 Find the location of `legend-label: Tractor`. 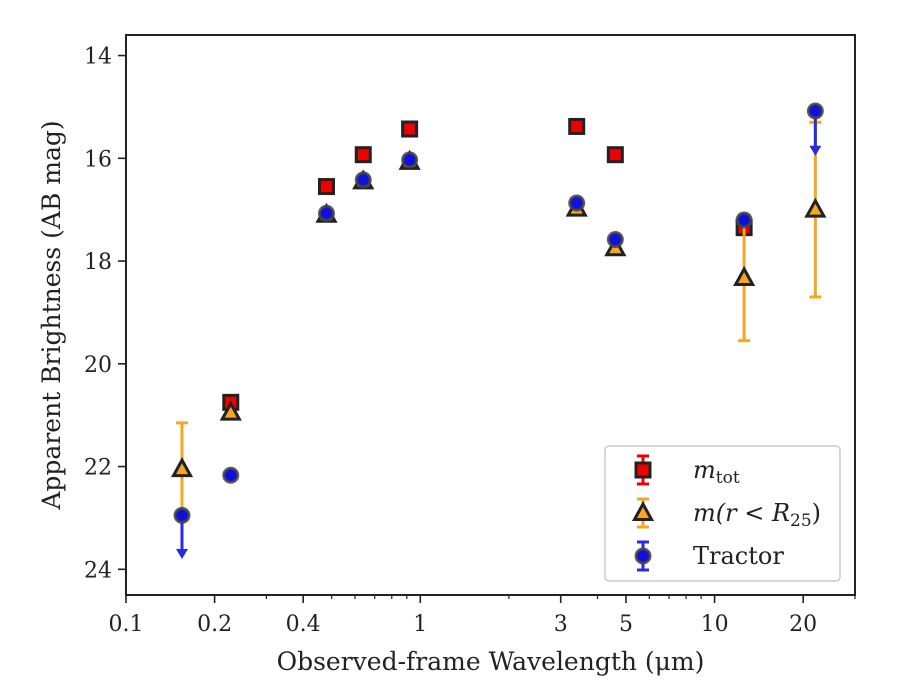

legend-label: Tractor is located at coordinates (738, 556).